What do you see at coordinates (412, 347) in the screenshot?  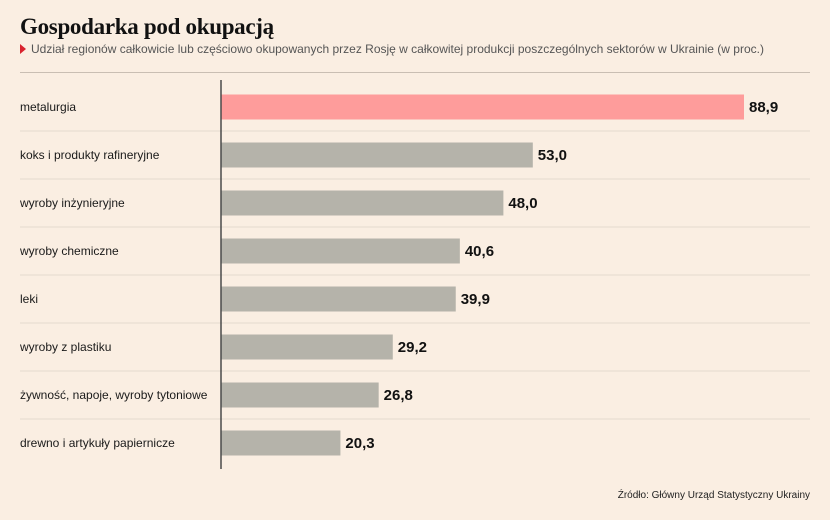 I see `value-label: 29,2` at bounding box center [412, 347].